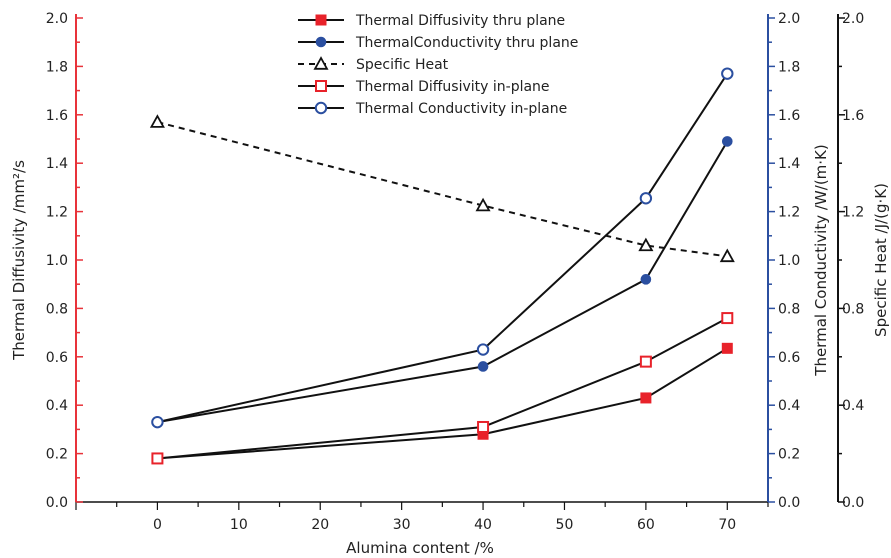 The image size is (891, 558). What do you see at coordinates (789, 455) in the screenshot?
I see `y-right1-tick-label: 0.2` at bounding box center [789, 455].